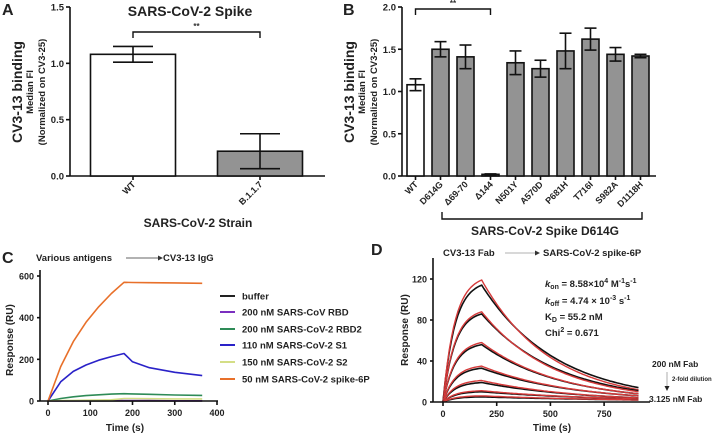  What do you see at coordinates (26, 318) in the screenshot?
I see `y-tick-label: 400` at bounding box center [26, 318].